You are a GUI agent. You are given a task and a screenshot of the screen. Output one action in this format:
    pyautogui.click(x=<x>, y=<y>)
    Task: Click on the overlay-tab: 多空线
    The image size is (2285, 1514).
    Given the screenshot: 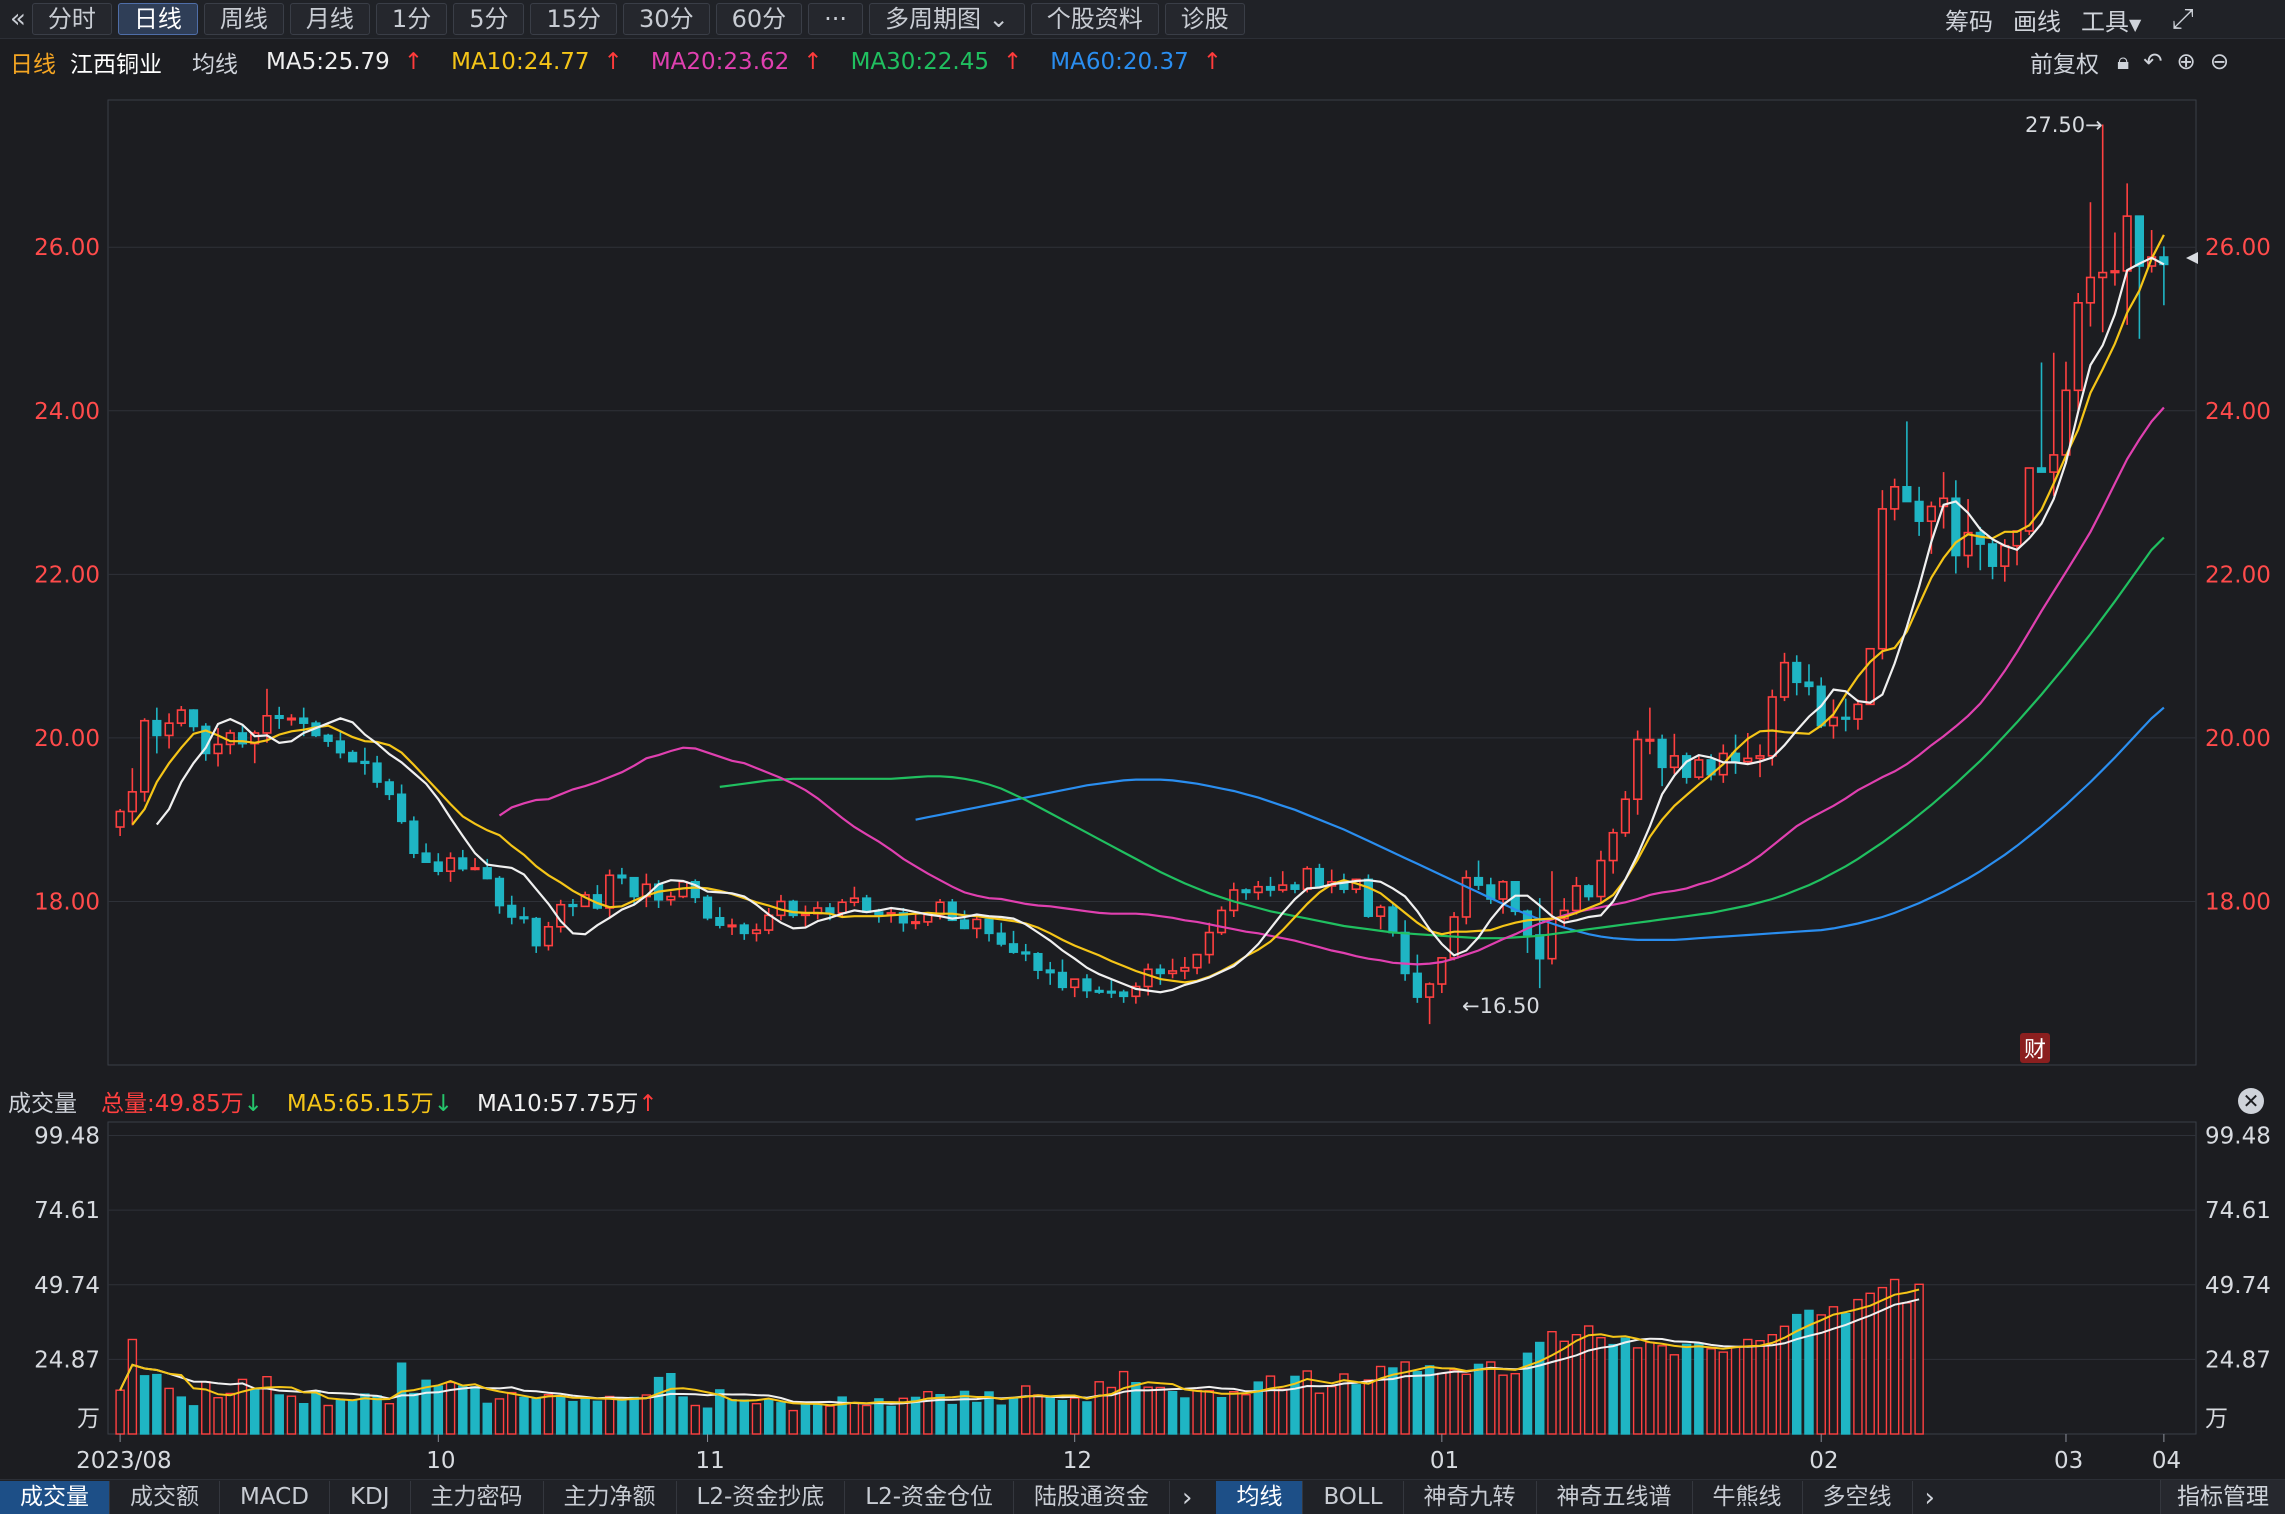 What is the action you would take?
    pyautogui.click(x=1858, y=1497)
    